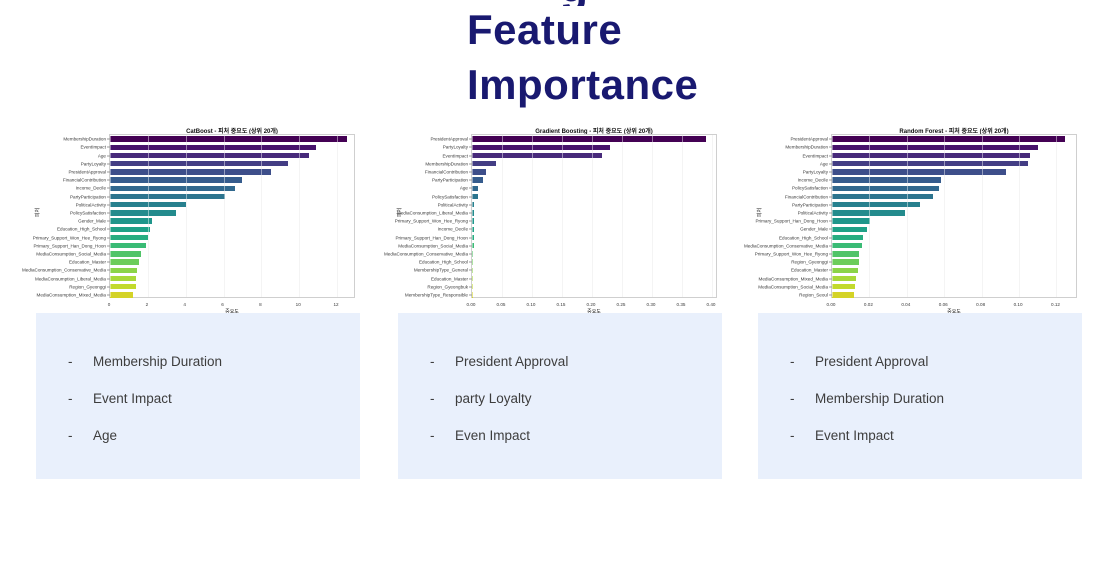 The image size is (1112, 587). Describe the element at coordinates (793, 278) in the screenshot. I see `y-category-label: MediaConsumption_Mixed_Media` at that location.